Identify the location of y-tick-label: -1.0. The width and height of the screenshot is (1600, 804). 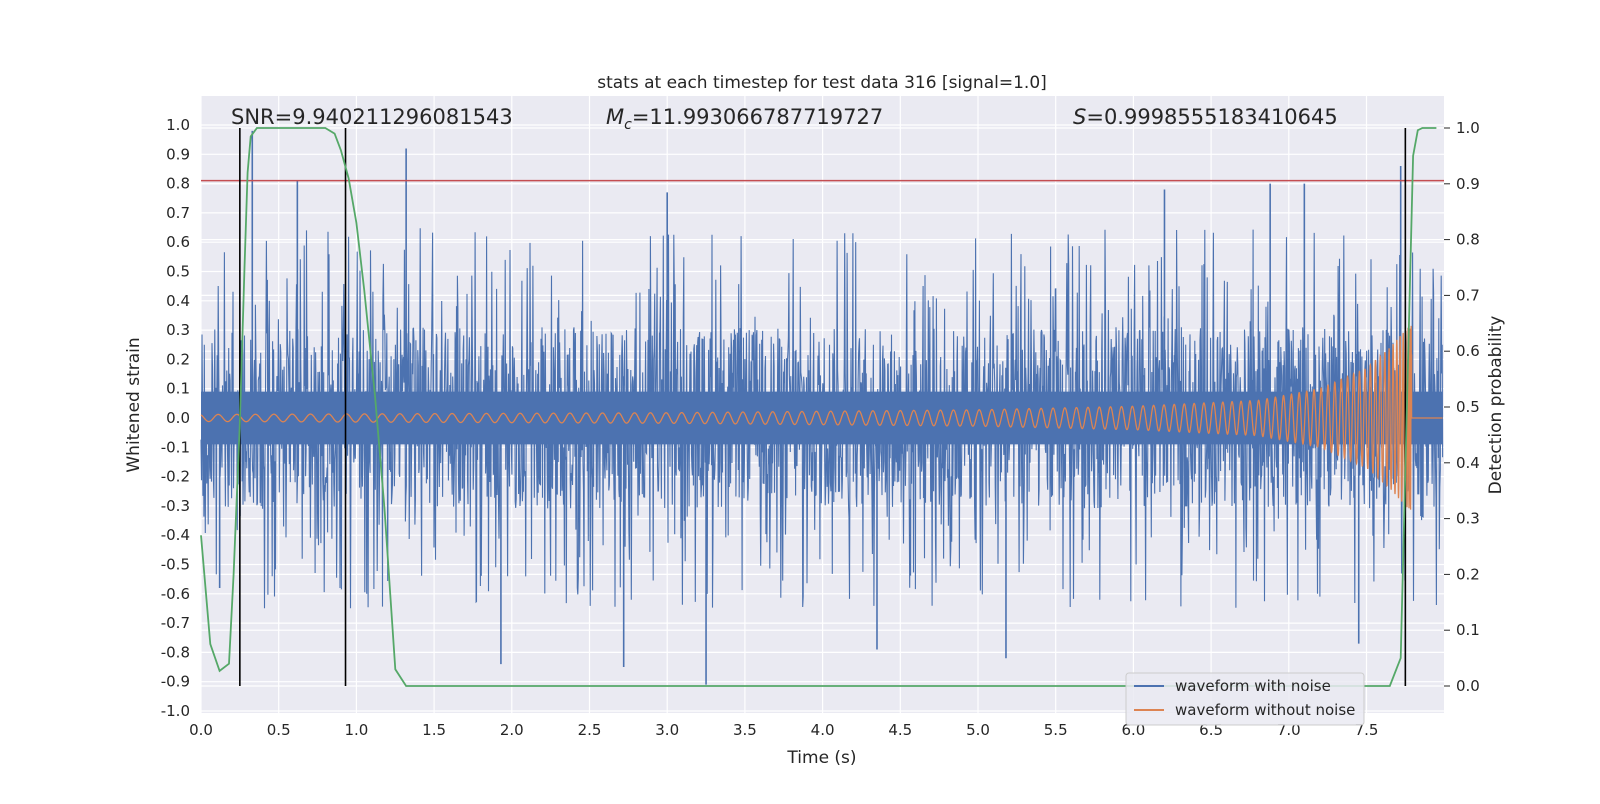
(175, 711).